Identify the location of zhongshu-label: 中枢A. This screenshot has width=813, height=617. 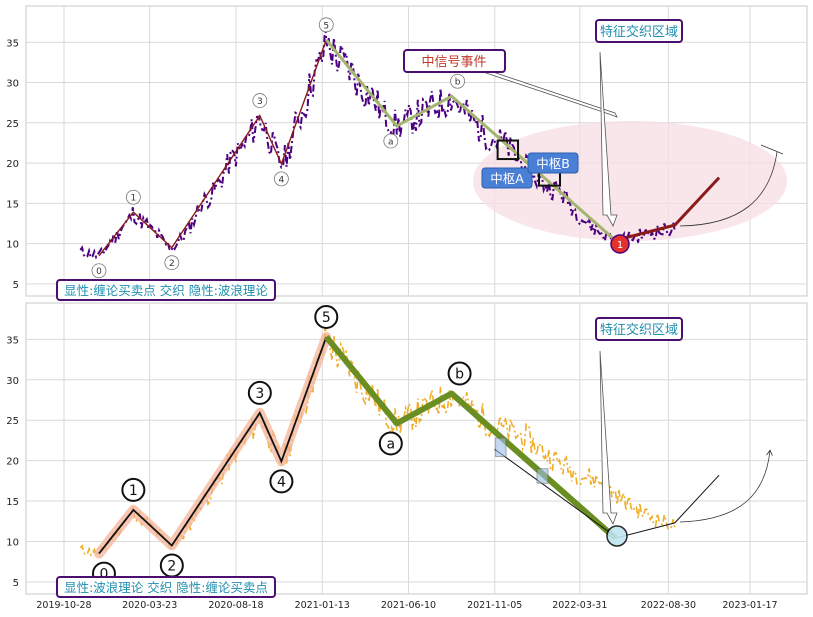
(507, 178).